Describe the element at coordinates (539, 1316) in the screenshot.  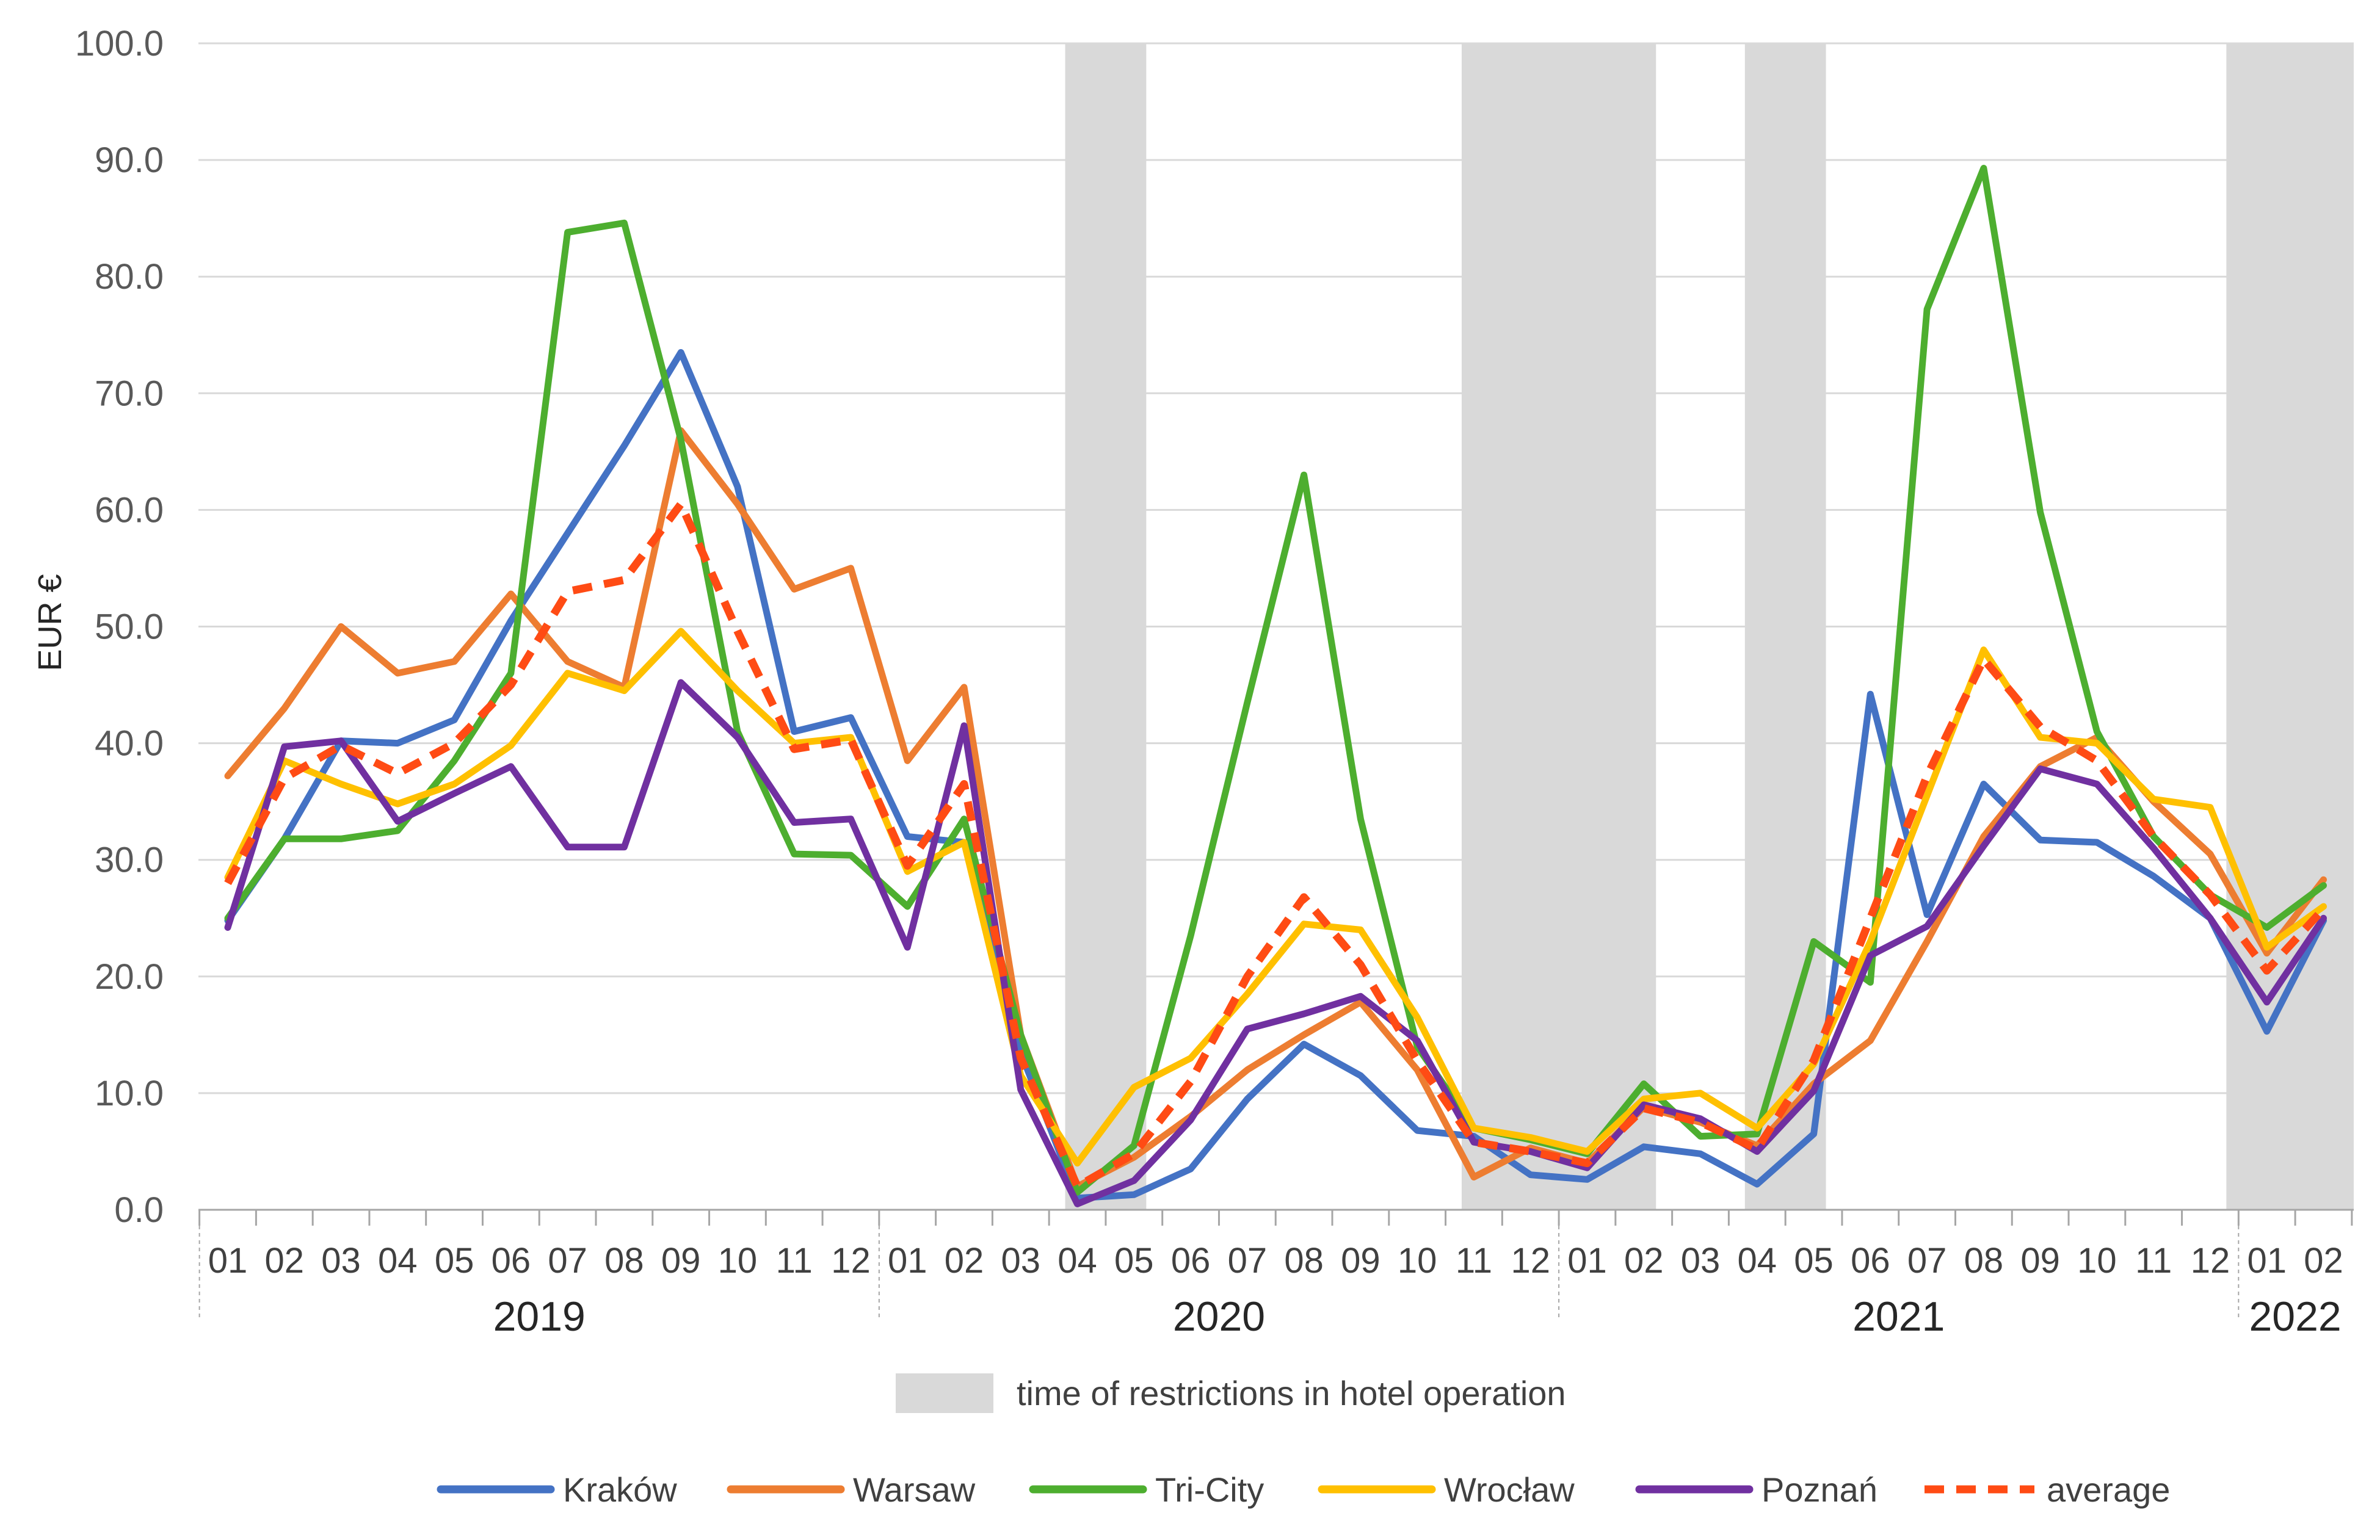
I see `year-label-2019: 2019` at that location.